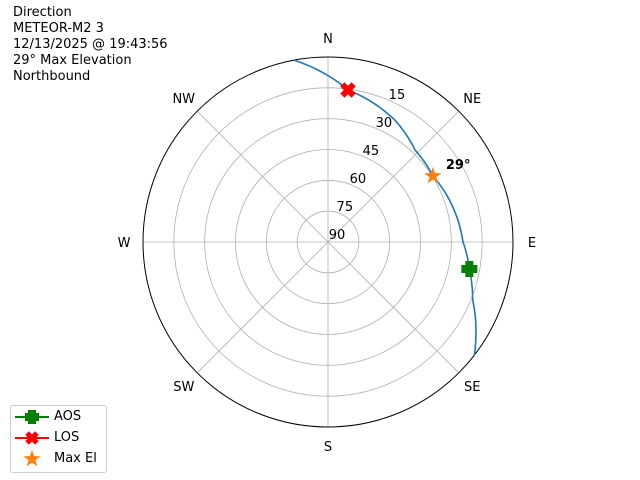 The image size is (640, 480). I want to click on radial-tick-label: 75, so click(345, 207).